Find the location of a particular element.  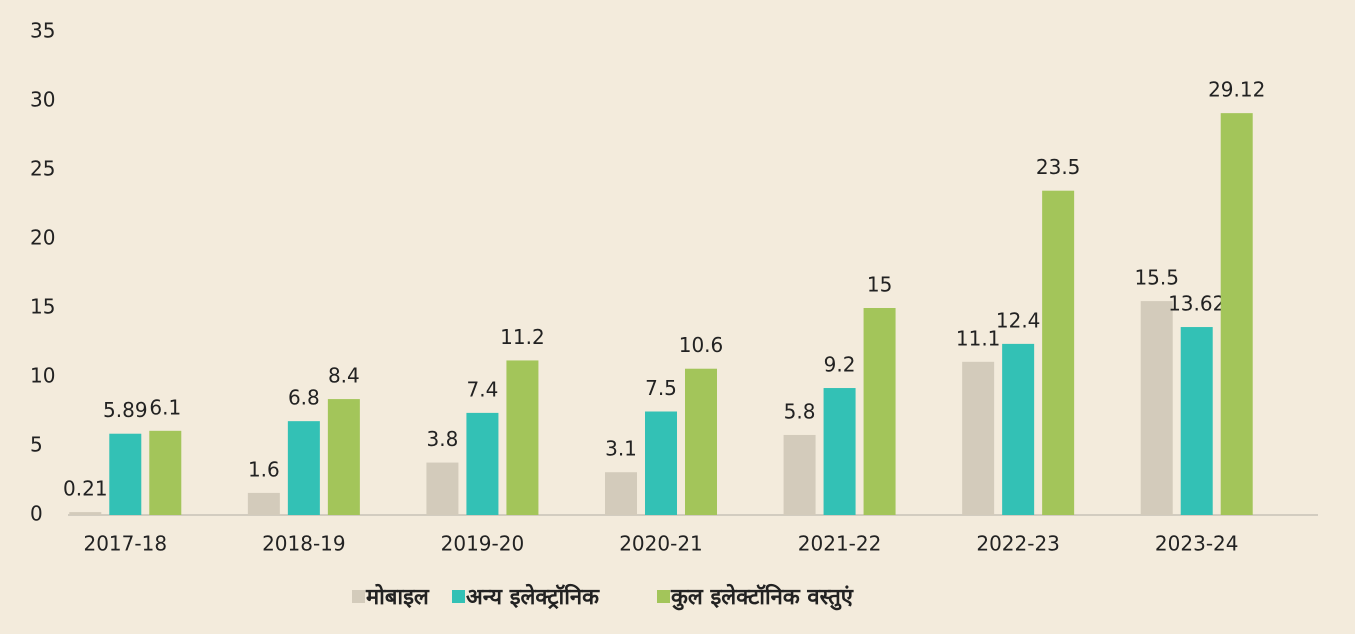

y-tick-label: 30 is located at coordinates (42, 100).